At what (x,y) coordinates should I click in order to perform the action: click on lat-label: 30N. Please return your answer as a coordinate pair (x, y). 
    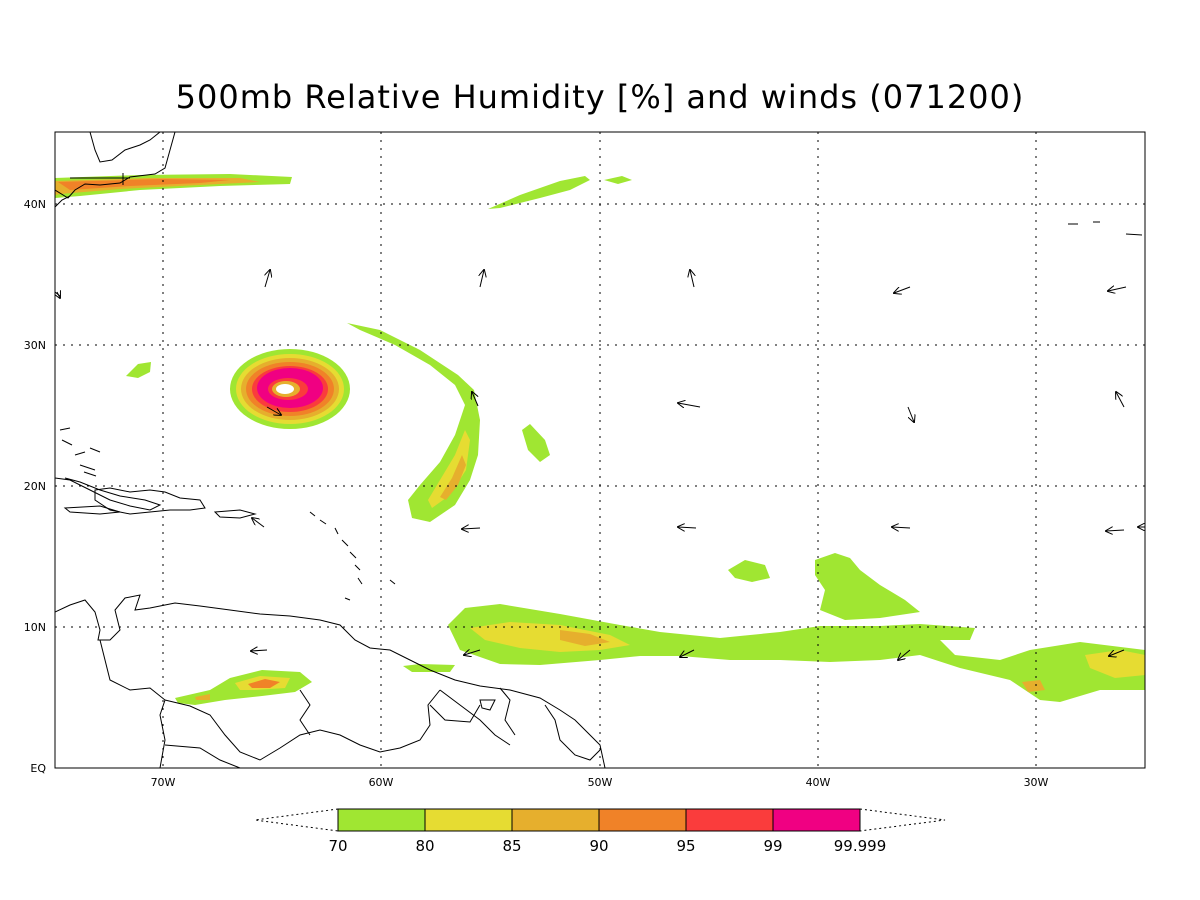
    Looking at the image, I should click on (35, 345).